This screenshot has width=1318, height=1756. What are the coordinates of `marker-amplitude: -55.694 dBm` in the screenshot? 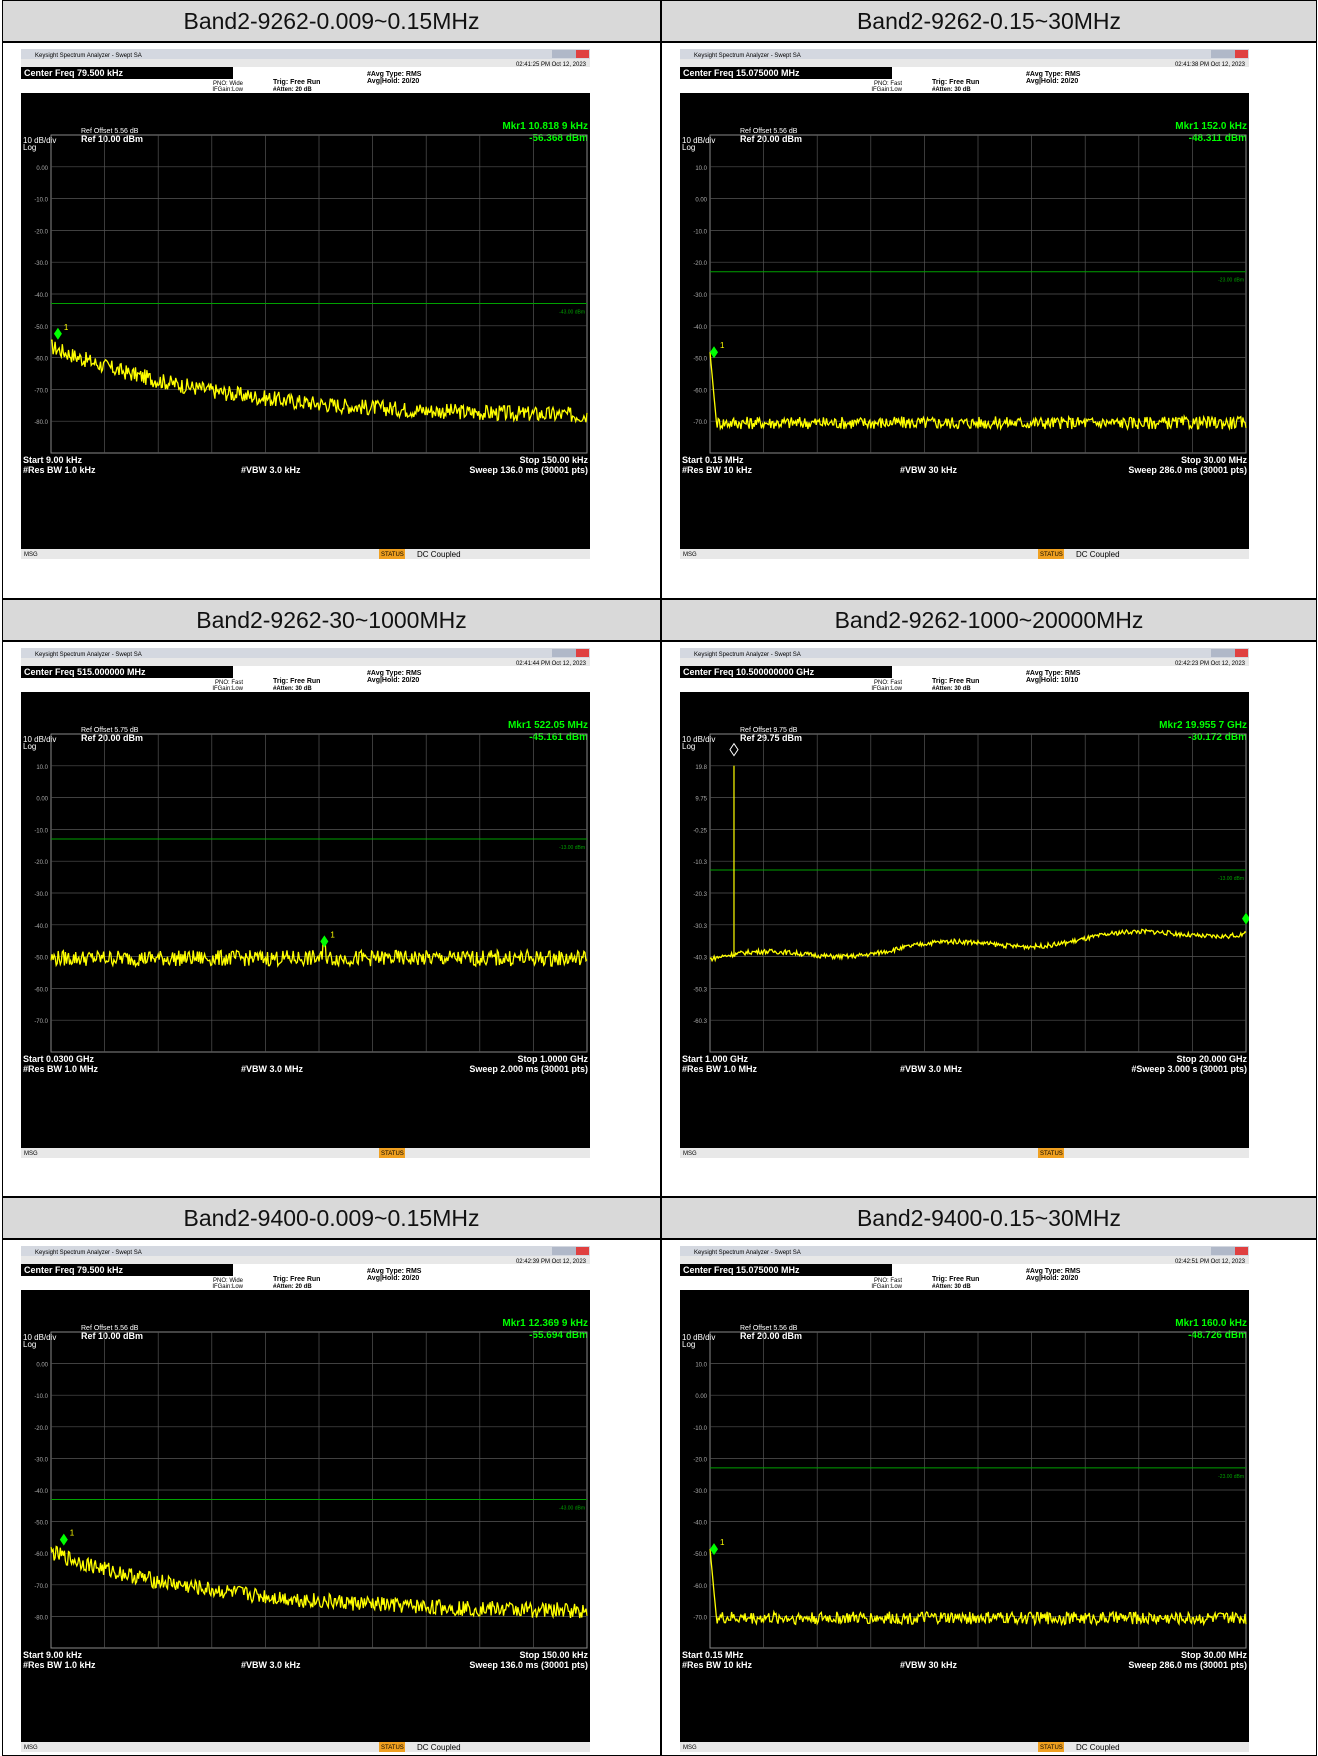 It's located at (558, 1335).